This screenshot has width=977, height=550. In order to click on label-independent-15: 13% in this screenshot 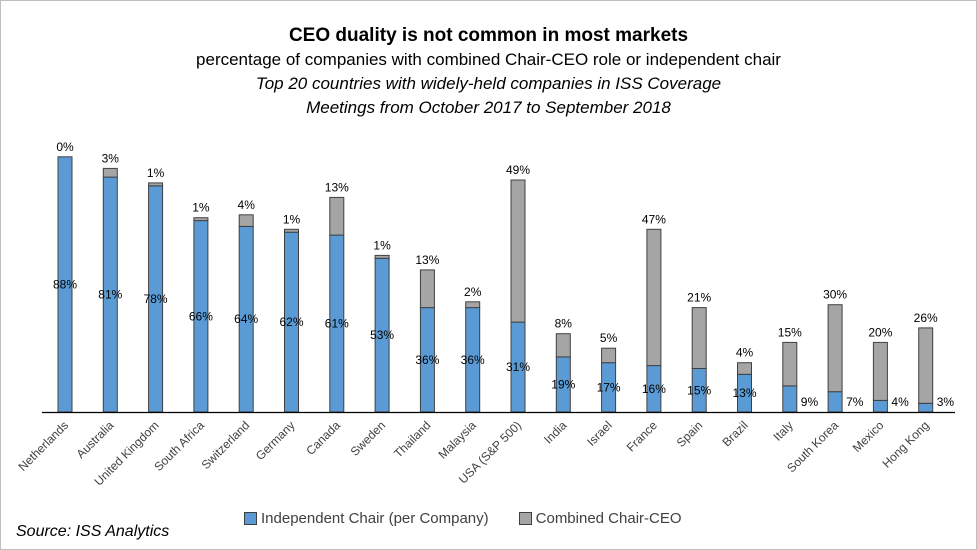, I will do `click(744, 393)`.